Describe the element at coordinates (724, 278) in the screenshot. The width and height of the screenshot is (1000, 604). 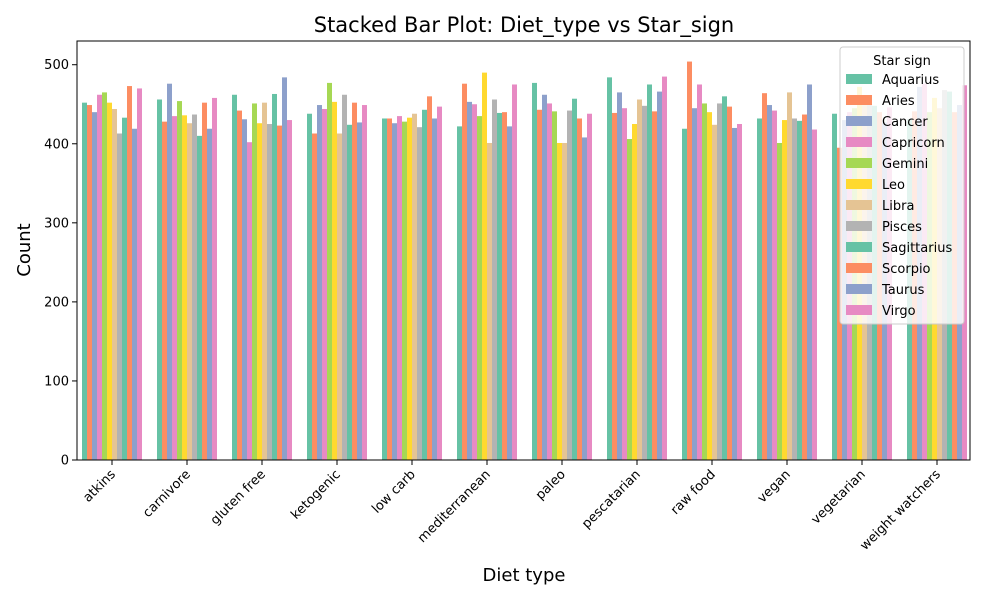
I see `bar-sagittarius-raw-food` at that location.